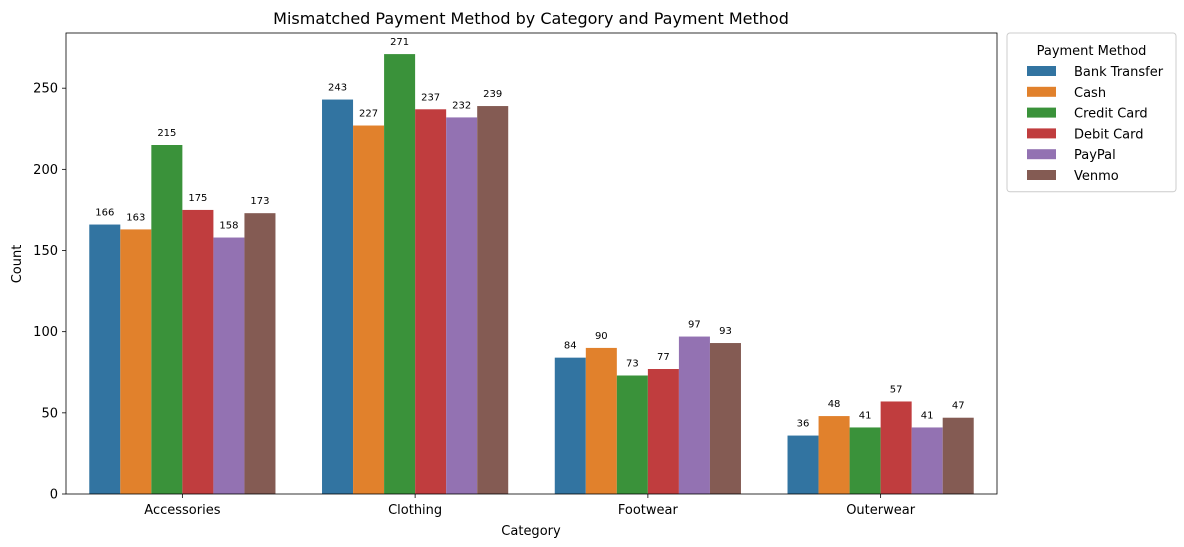 This screenshot has width=1184, height=547. I want to click on y-tick-label: 100, so click(45, 332).